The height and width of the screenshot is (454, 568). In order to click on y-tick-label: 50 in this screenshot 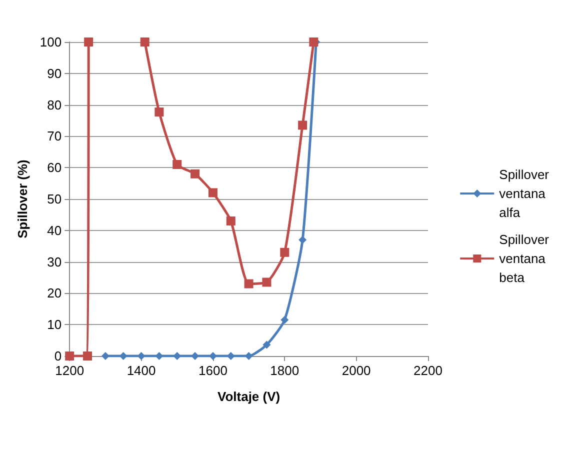, I will do `click(54, 199)`.